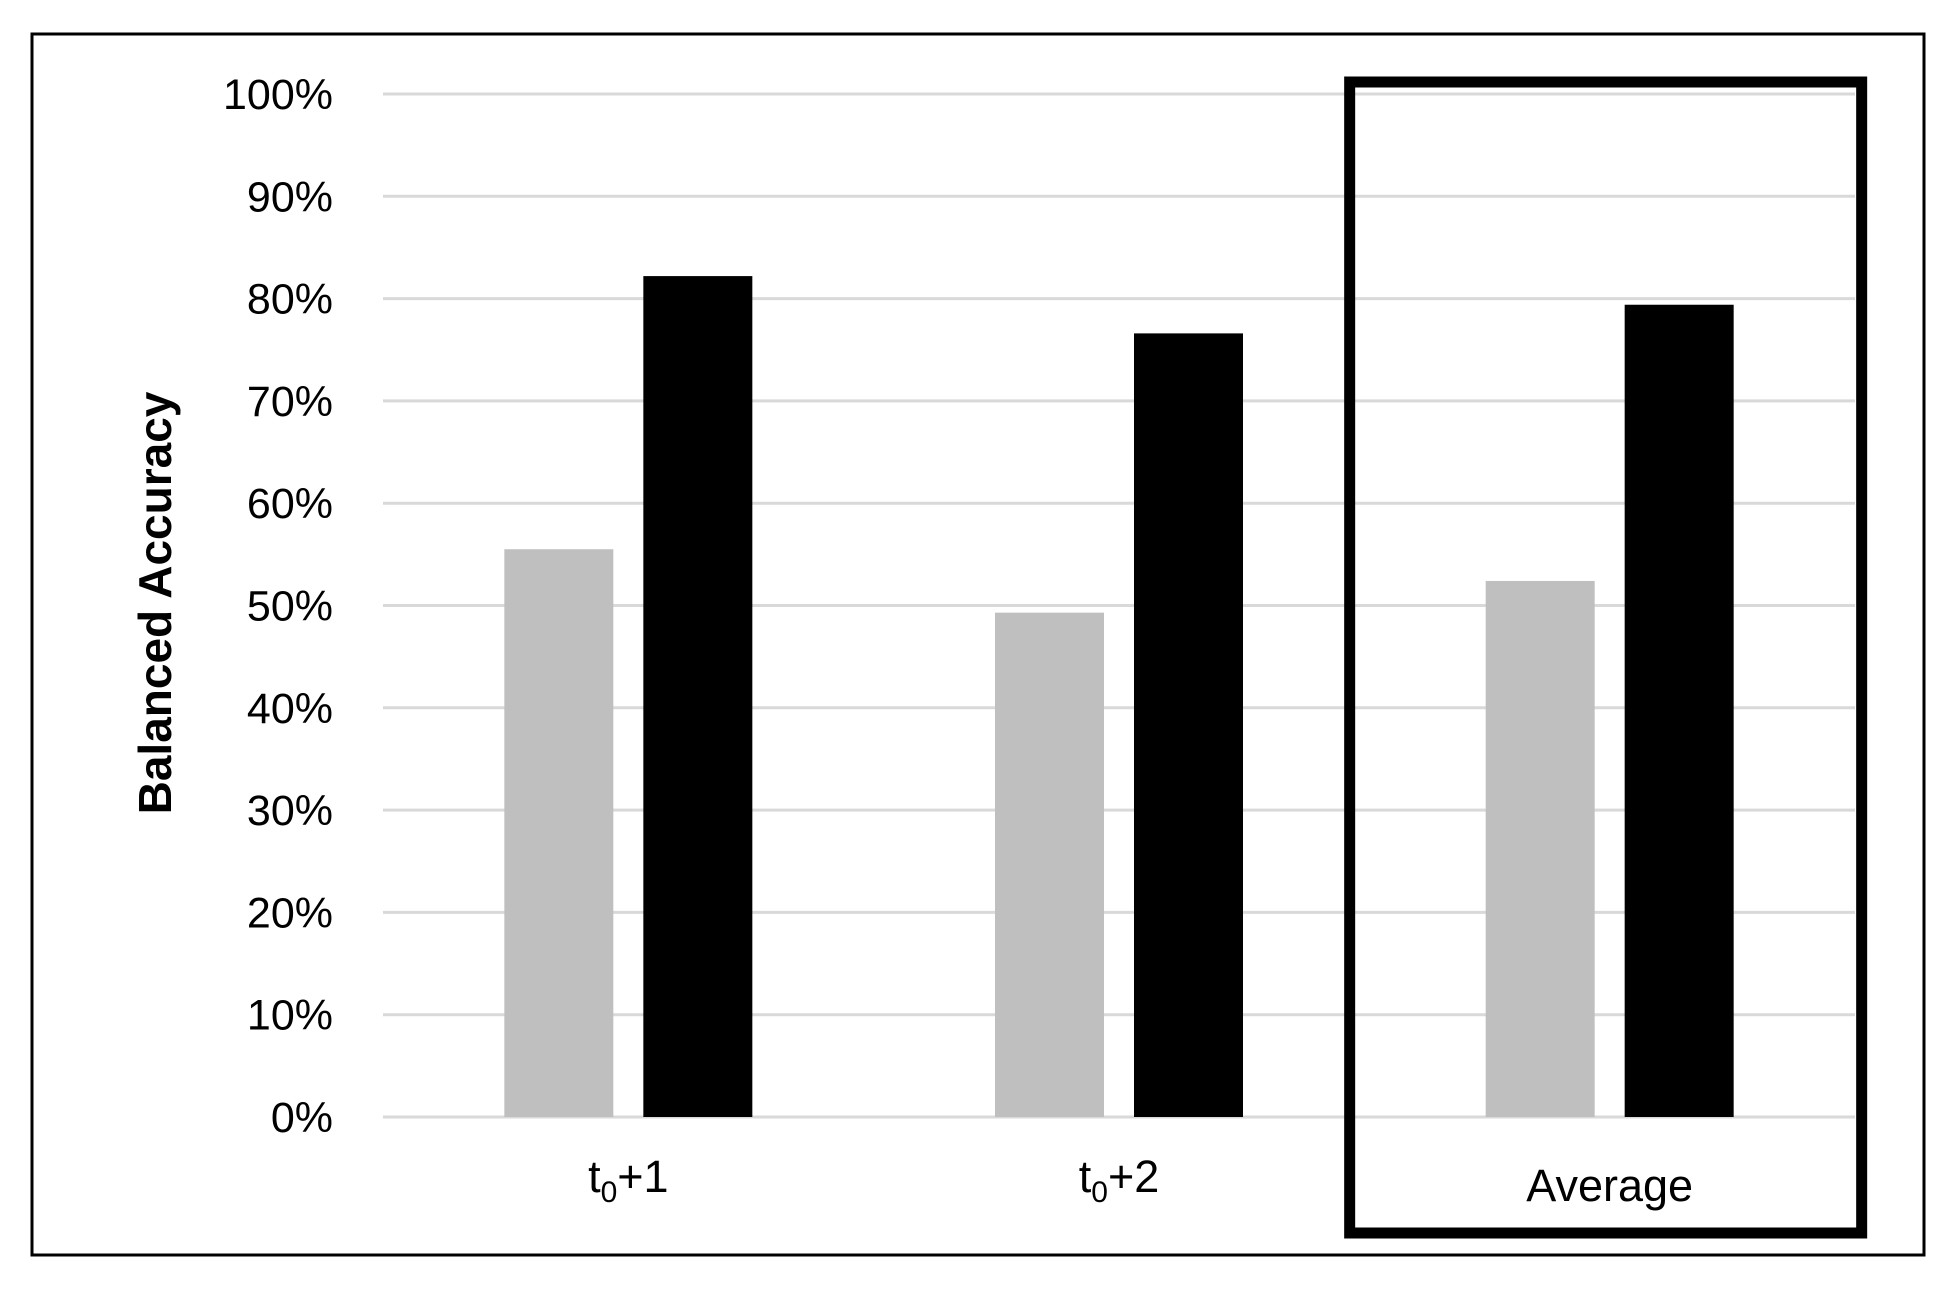  I want to click on y-tick-label: 10%, so click(290, 1016).